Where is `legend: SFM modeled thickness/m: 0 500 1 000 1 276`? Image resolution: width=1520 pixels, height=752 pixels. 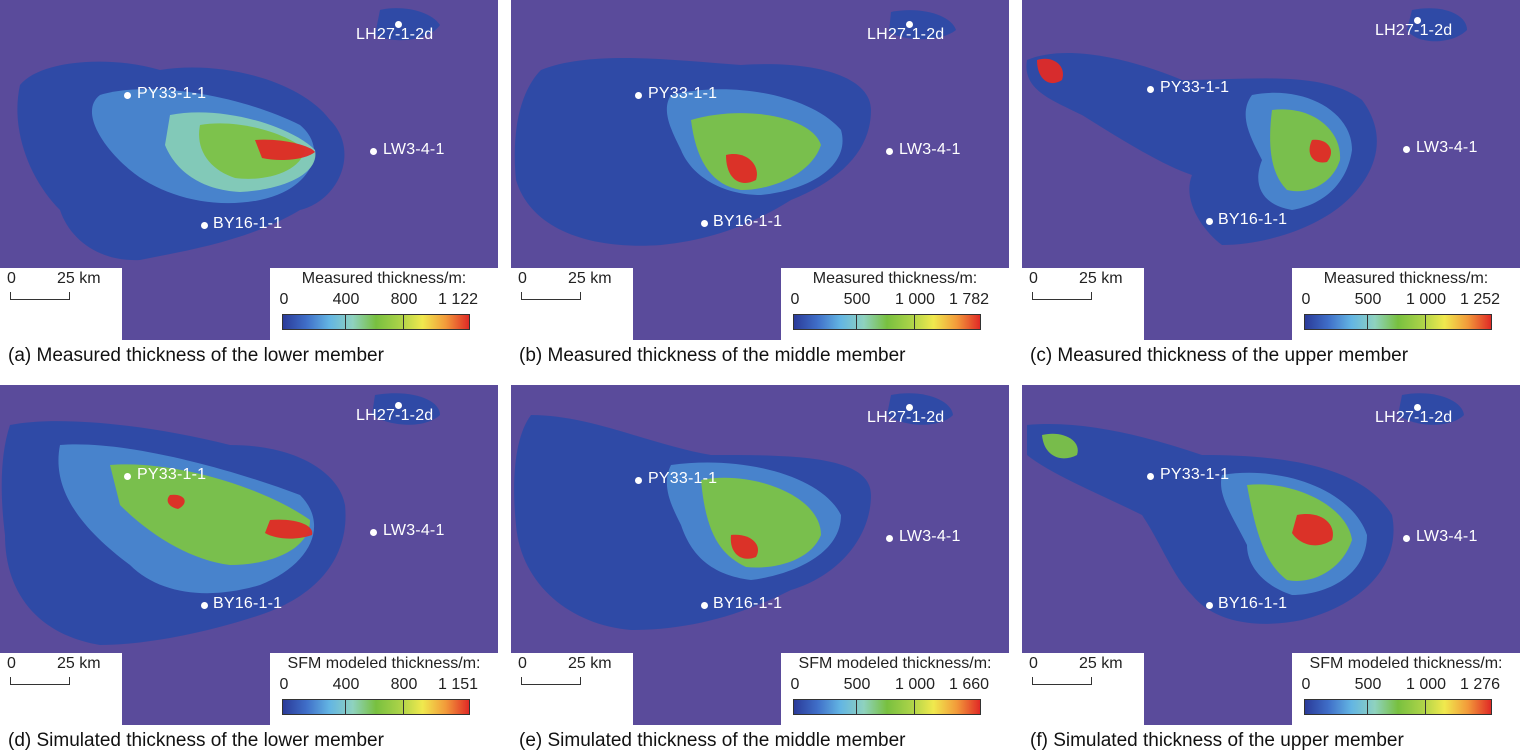
legend: SFM modeled thickness/m: 0 500 1 000 1 276 is located at coordinates (1406, 689).